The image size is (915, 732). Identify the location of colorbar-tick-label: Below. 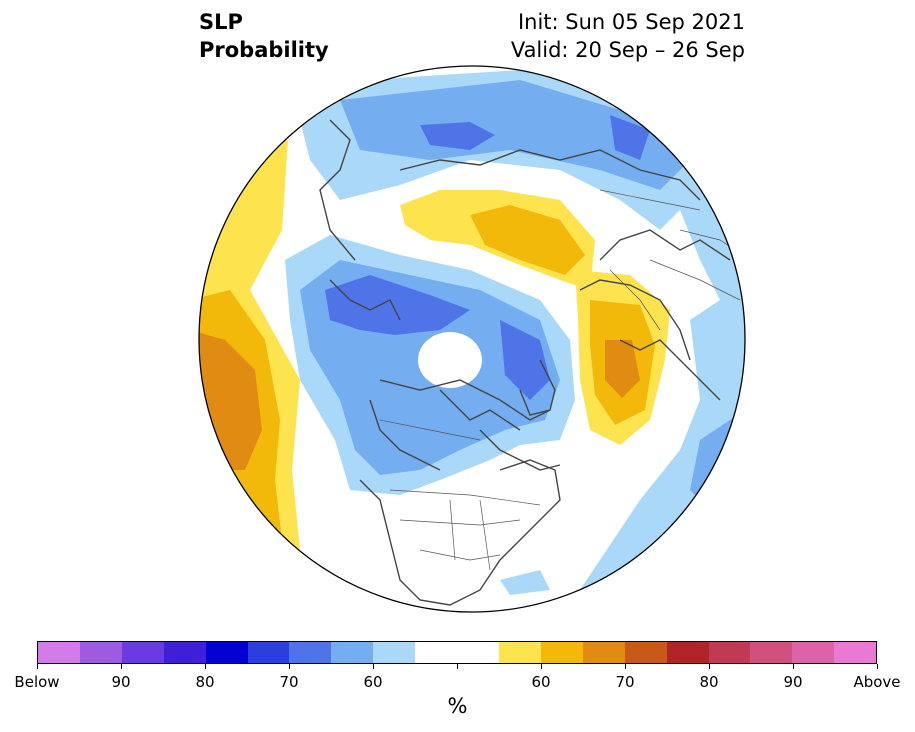
(37, 682).